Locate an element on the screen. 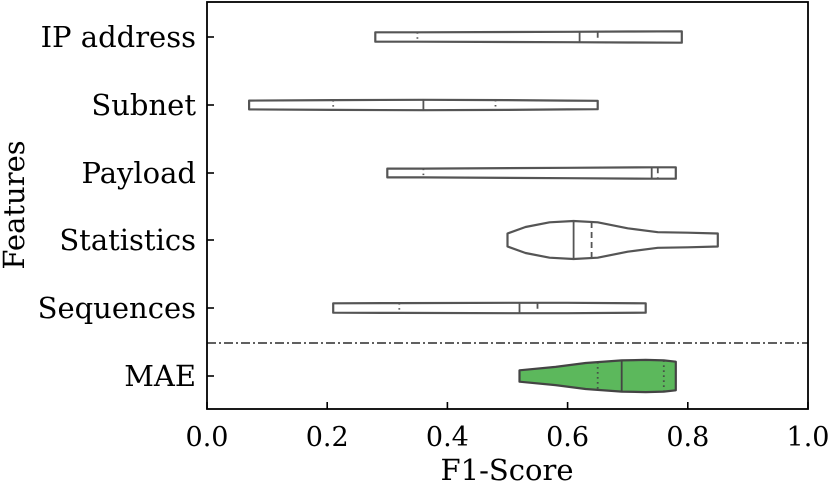 This screenshot has width=830, height=492. y-tick-label: Sequences is located at coordinates (117, 308).